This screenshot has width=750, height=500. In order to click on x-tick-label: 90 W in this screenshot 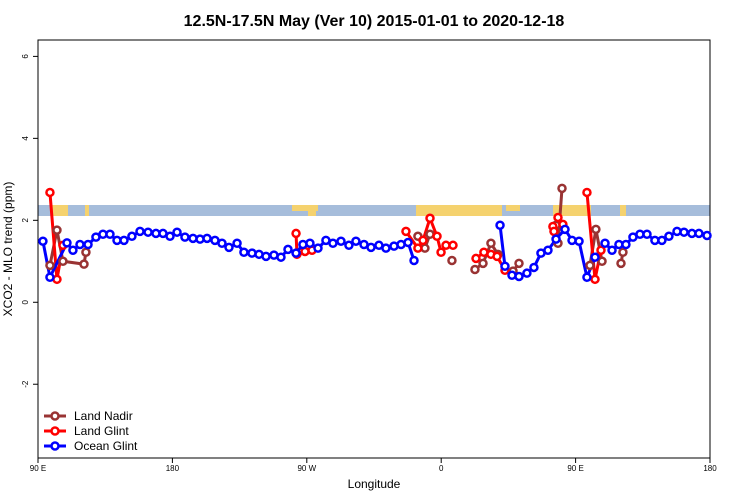, I will do `click(306, 468)`.